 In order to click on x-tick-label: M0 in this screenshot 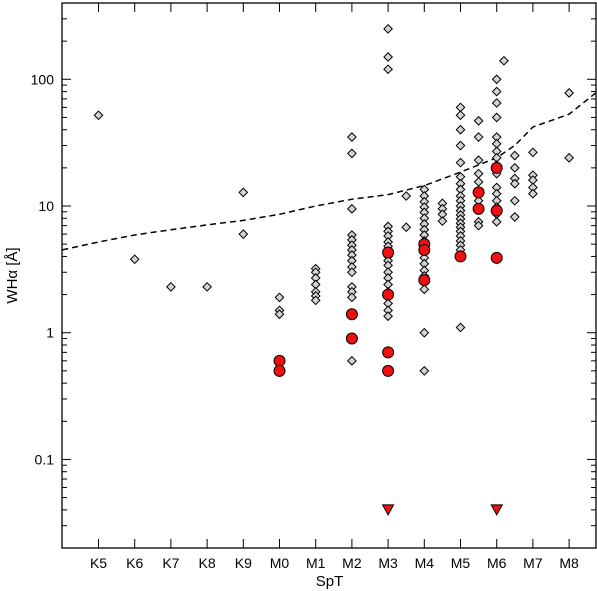, I will do `click(280, 563)`.